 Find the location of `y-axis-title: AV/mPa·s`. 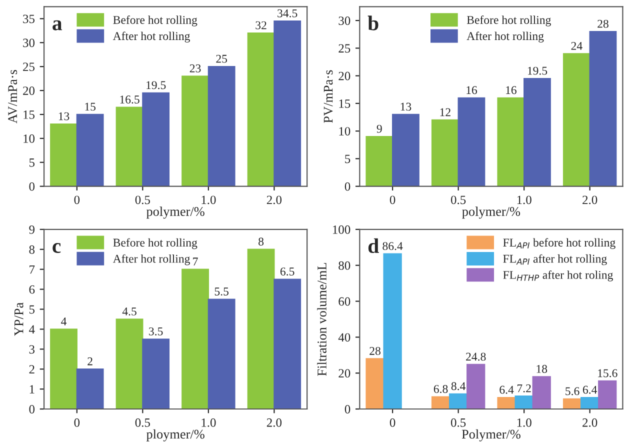

y-axis-title: AV/mPa·s is located at coordinates (13, 97).